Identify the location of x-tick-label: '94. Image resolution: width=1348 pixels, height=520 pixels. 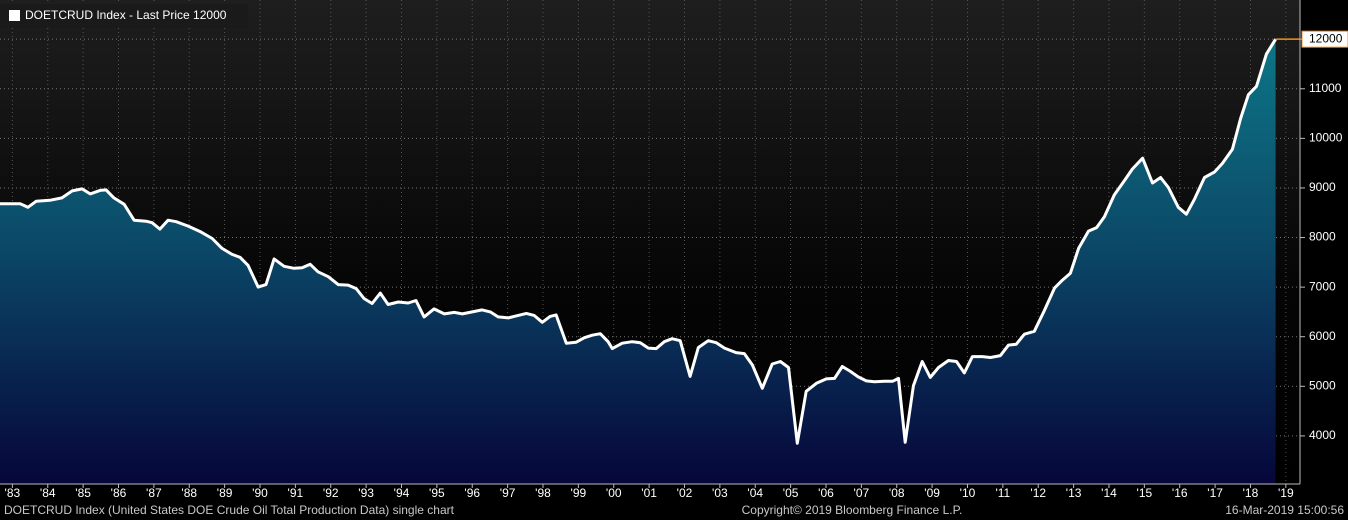
(402, 493).